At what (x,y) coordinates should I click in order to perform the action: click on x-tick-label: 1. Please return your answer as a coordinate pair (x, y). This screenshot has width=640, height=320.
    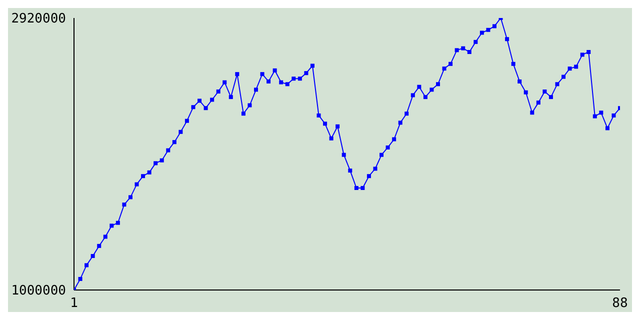
    Looking at the image, I should click on (74, 304).